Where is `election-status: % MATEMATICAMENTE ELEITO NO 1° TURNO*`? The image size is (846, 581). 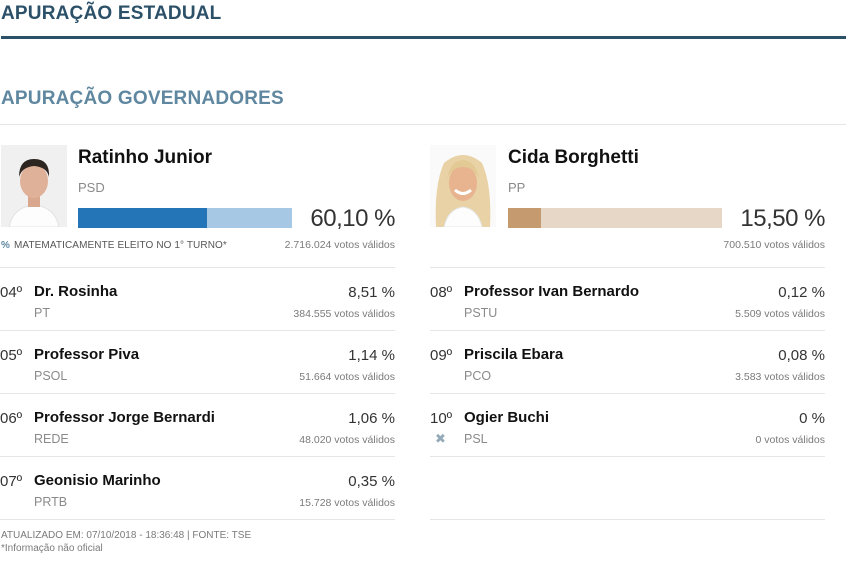
election-status: % MATEMATICAMENTE ELEITO NO 1° TURNO* is located at coordinates (114, 245).